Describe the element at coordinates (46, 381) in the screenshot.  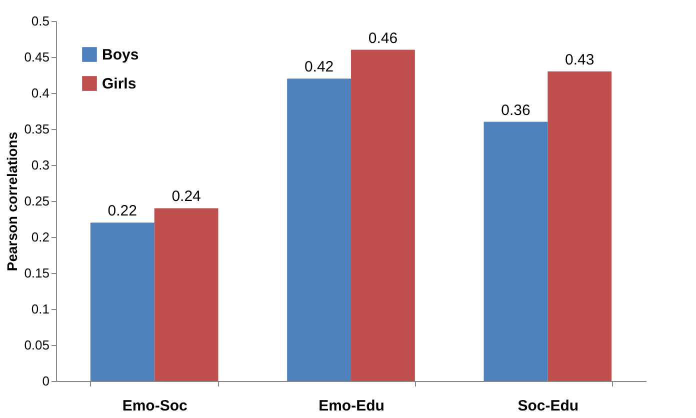
I see `y-tick-label: 0` at that location.